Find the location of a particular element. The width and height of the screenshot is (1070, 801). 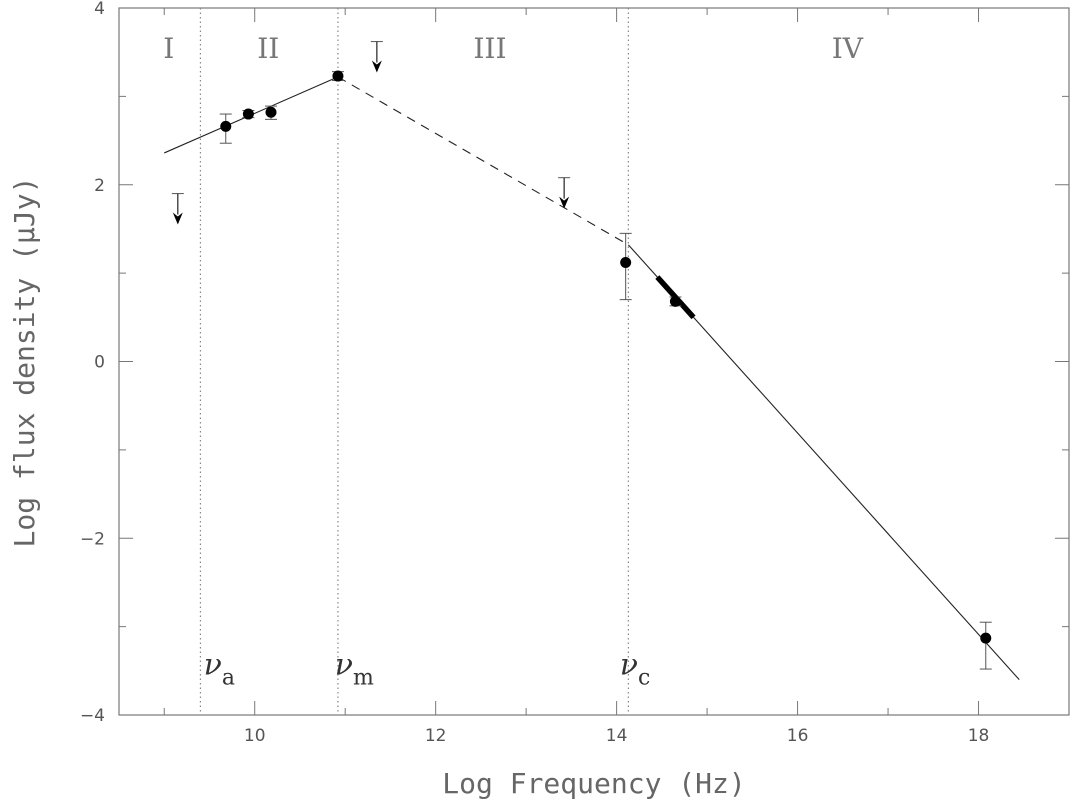

frequency-label: νm is located at coordinates (354, 668).